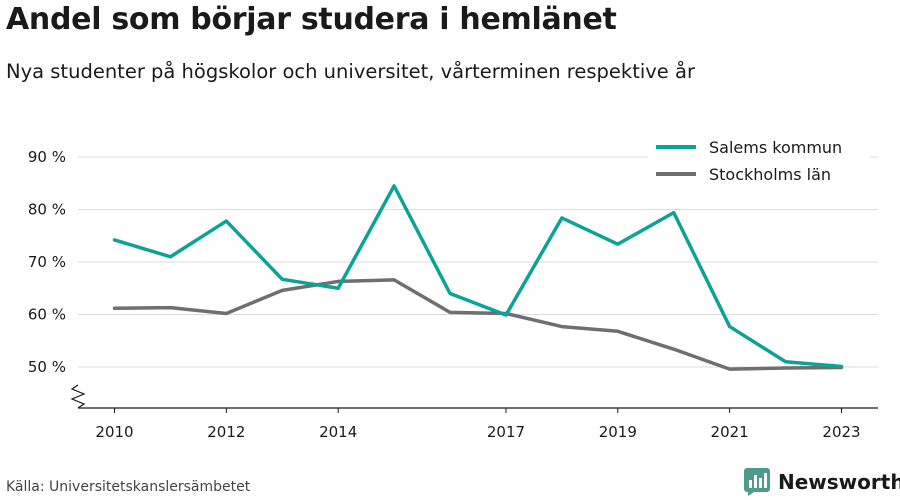  Describe the element at coordinates (841, 432) in the screenshot. I see `x-tick-label-2023: 2023` at that location.